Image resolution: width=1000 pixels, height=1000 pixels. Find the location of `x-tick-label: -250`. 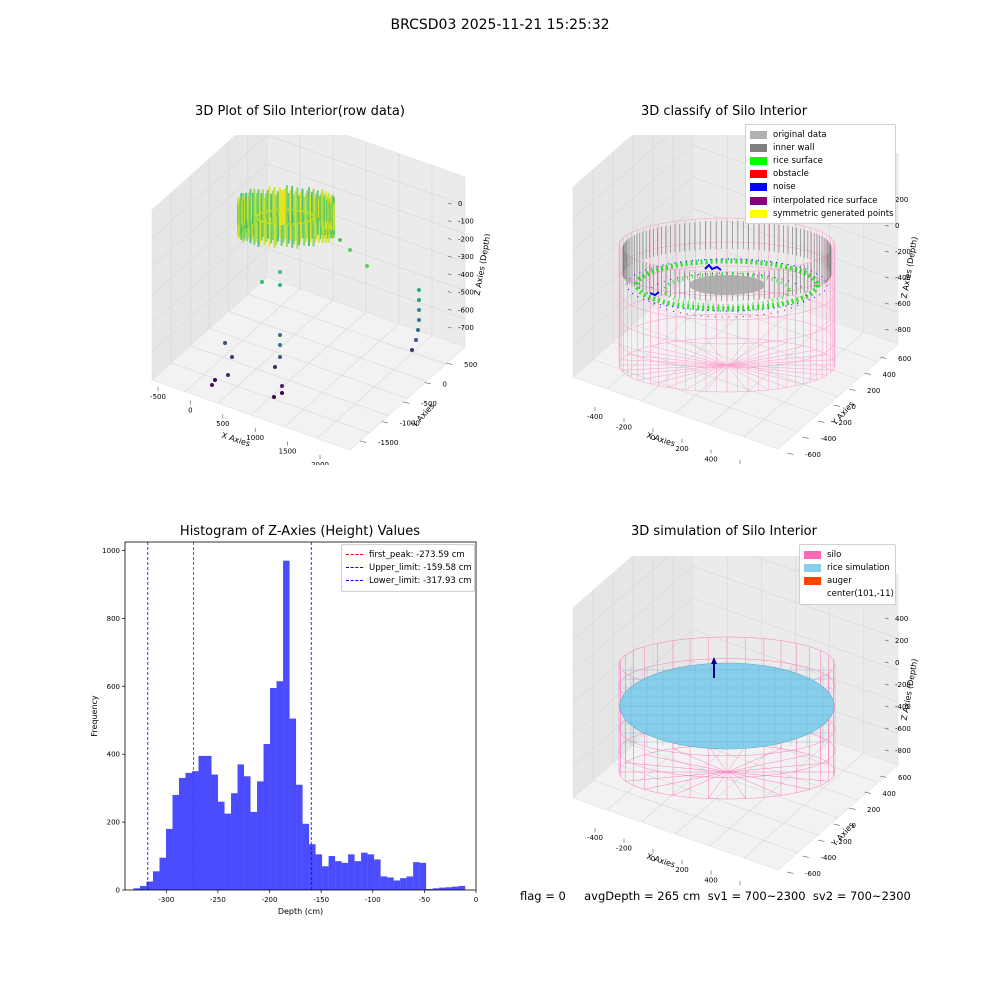

x-tick-label: -250 is located at coordinates (218, 900).